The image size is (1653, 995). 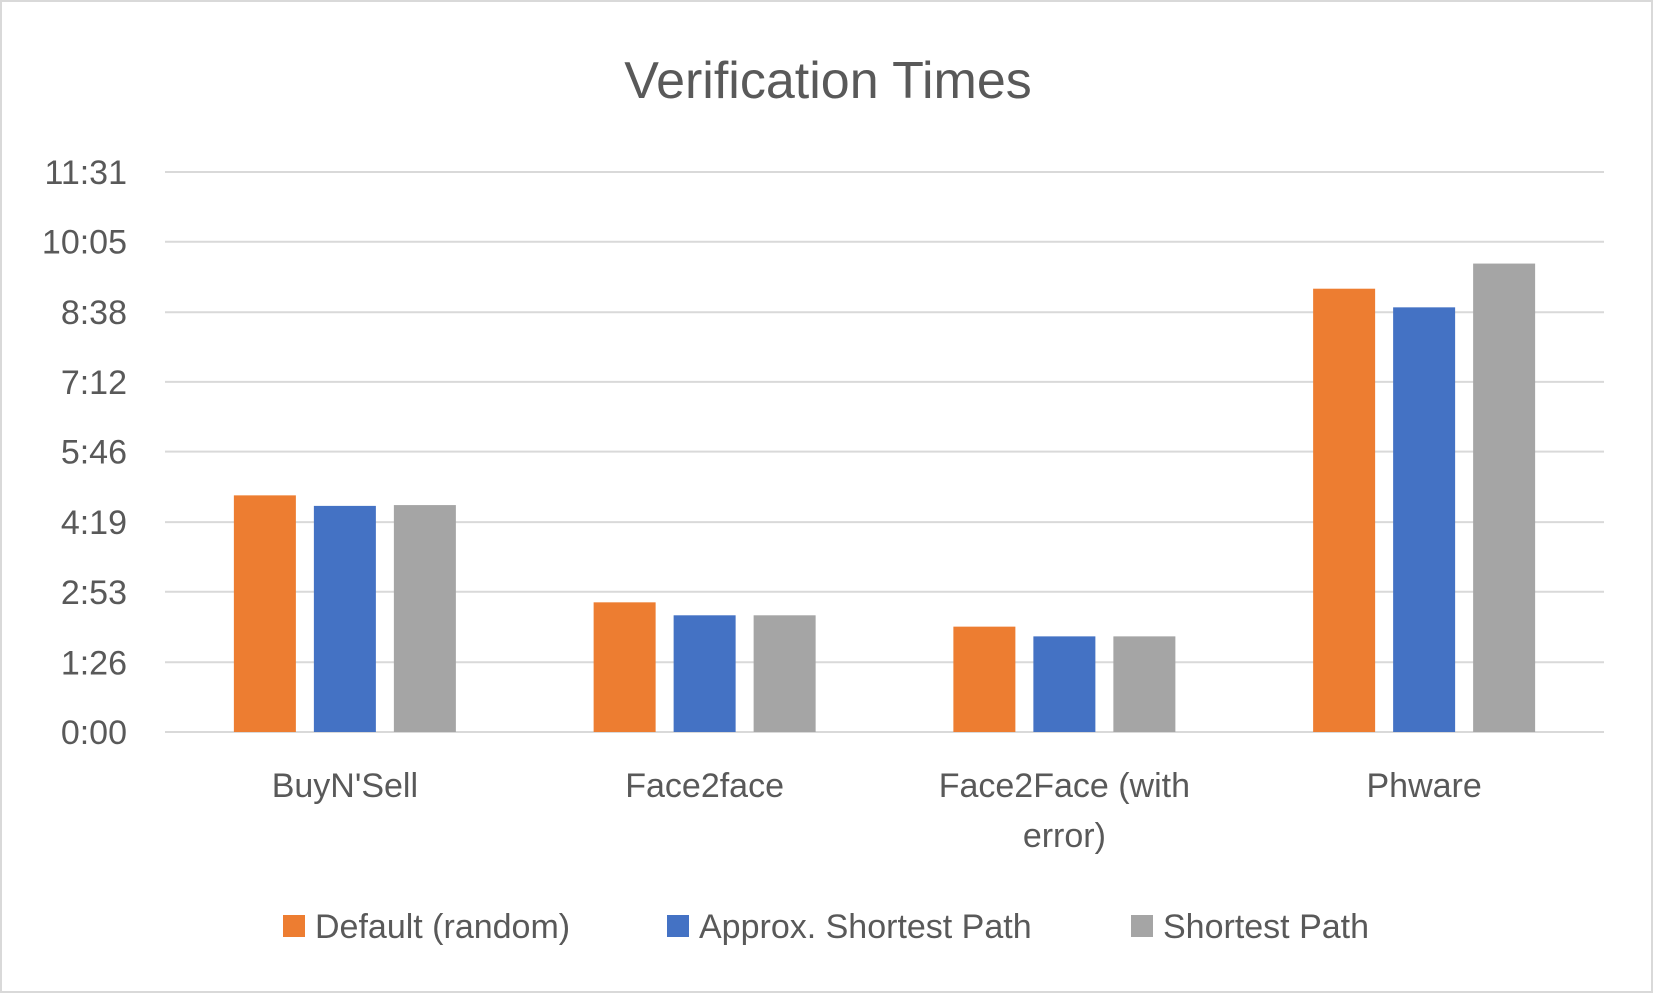 What do you see at coordinates (1266, 927) in the screenshot?
I see `legend-label: Shortest Path` at bounding box center [1266, 927].